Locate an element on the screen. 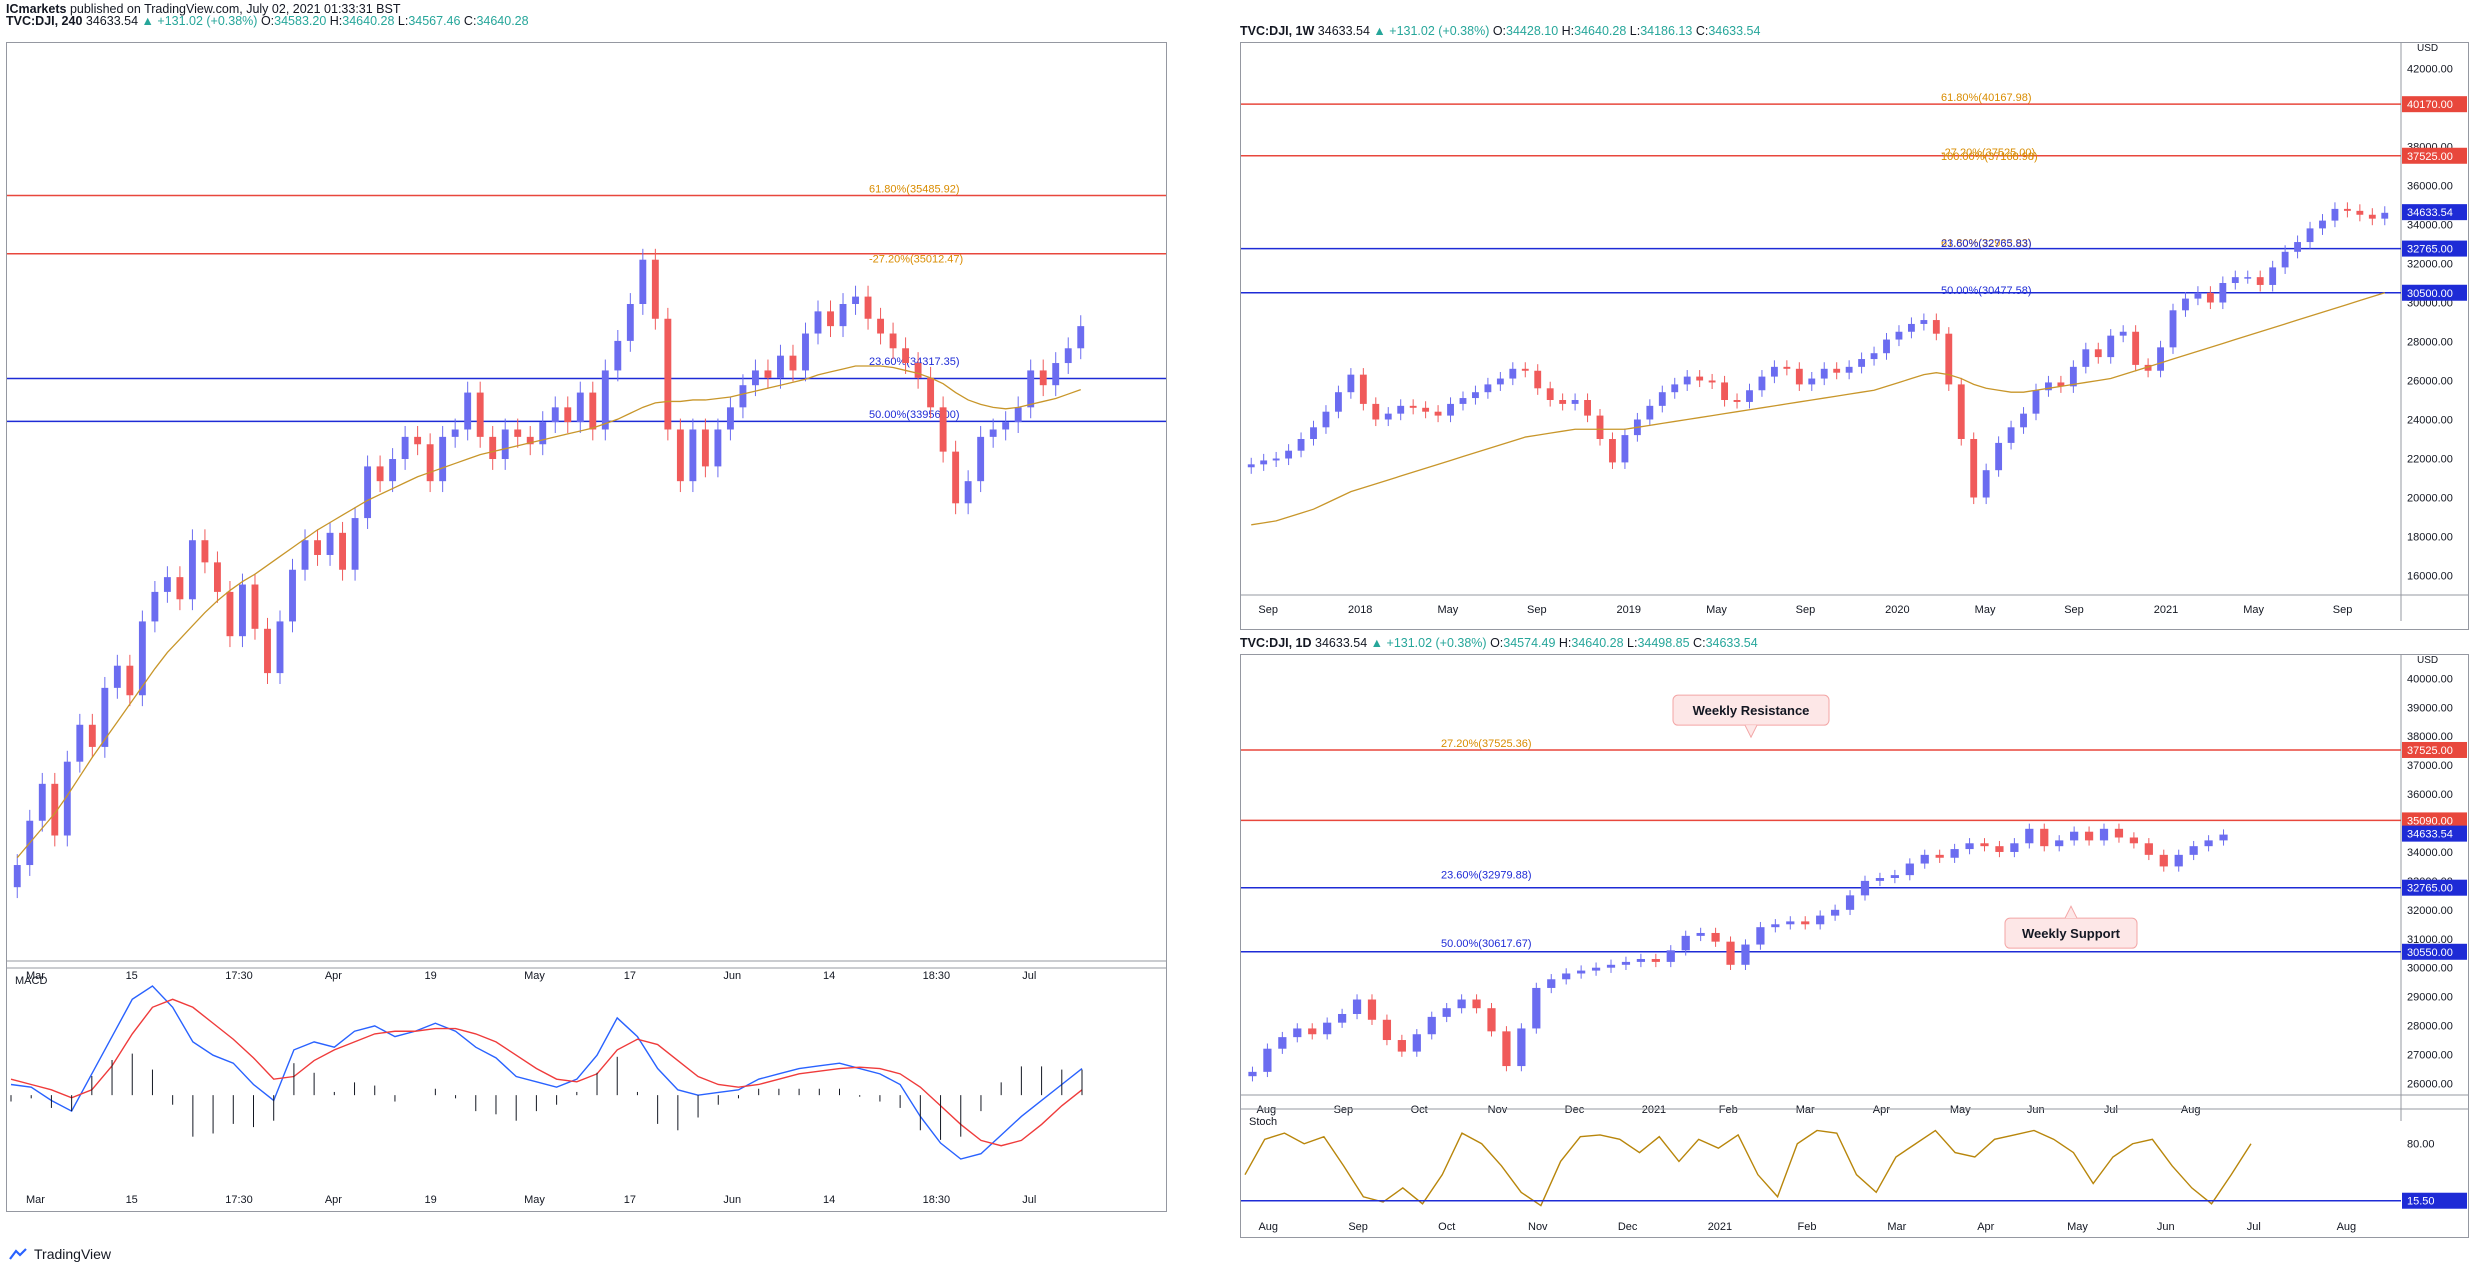 This screenshot has width=2473, height=1274. x-tick-label: Mar is located at coordinates (1805, 1110).